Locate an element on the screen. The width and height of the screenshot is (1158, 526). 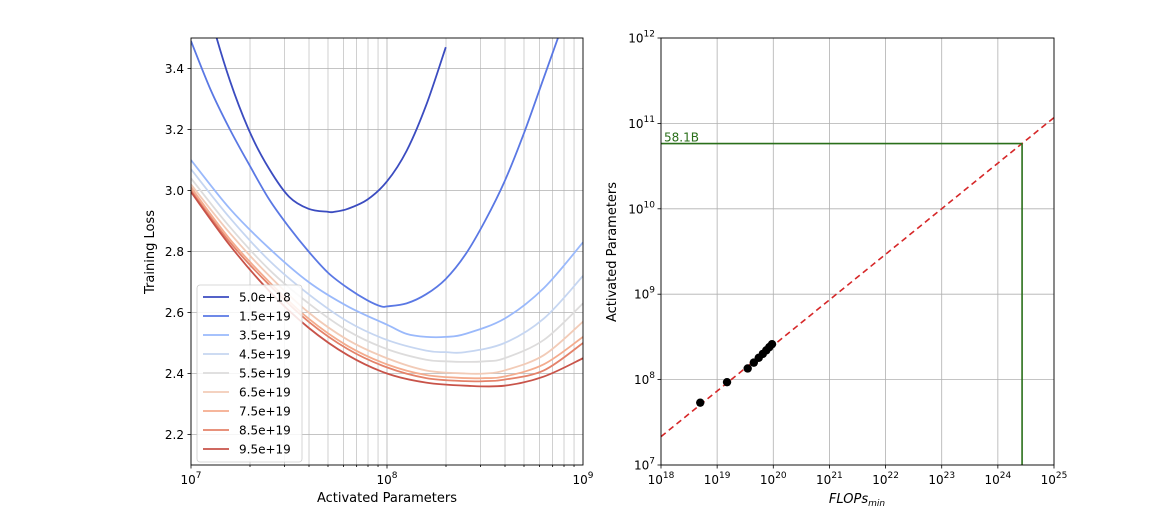
left-y-tick-label: 2.8 is located at coordinates (174, 252).